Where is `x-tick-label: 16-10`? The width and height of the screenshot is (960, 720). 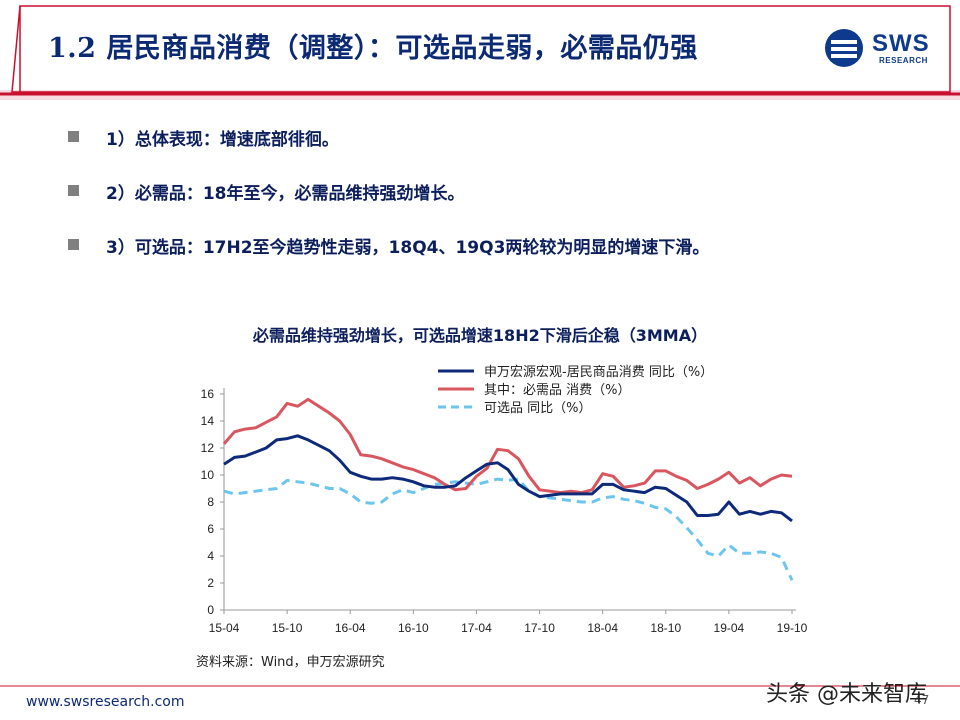
x-tick-label: 16-10 is located at coordinates (413, 628).